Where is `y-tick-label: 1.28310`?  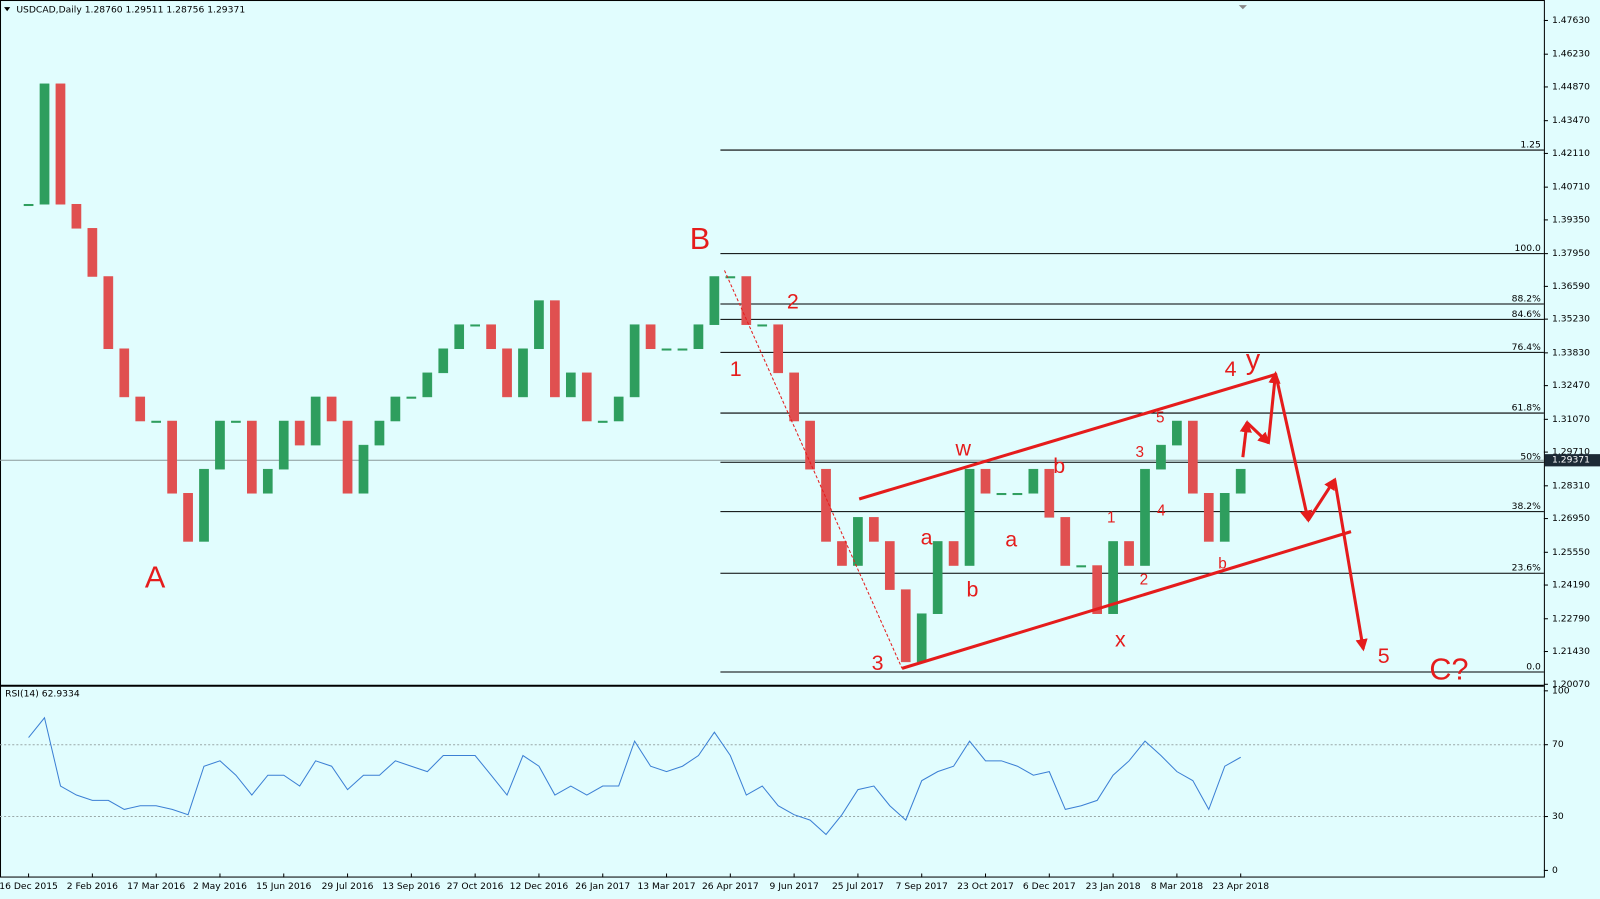 y-tick-label: 1.28310 is located at coordinates (1571, 485).